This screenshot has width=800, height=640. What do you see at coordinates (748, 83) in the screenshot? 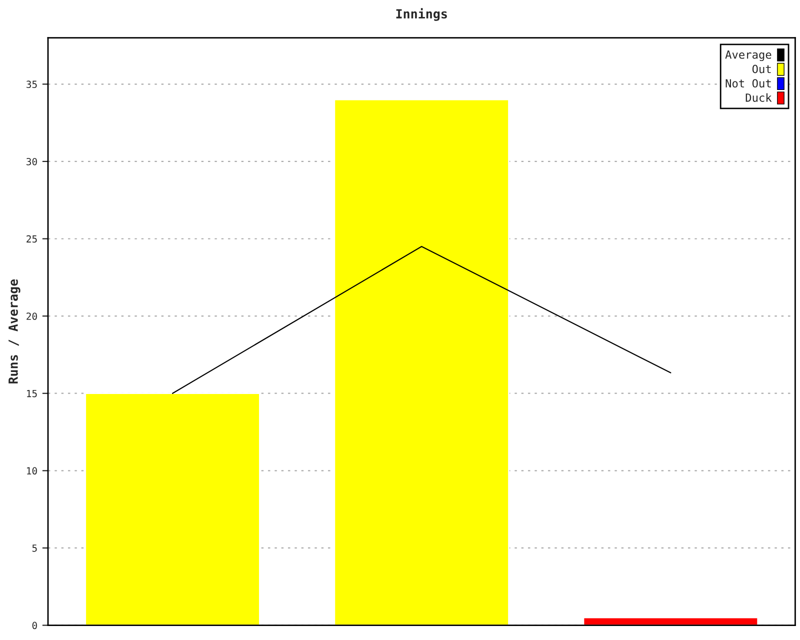
I see `legend-label: Not Out` at bounding box center [748, 83].